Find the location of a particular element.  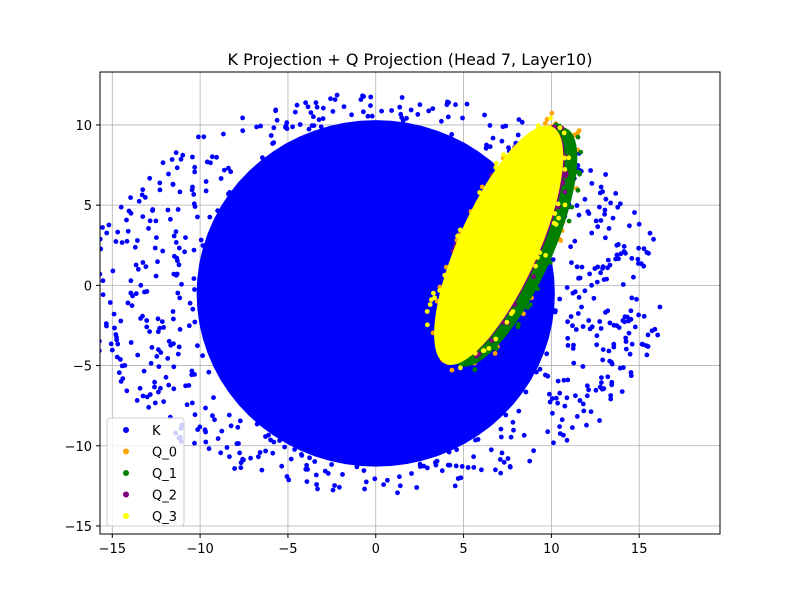

legend-label: Q_3 is located at coordinates (164, 517).